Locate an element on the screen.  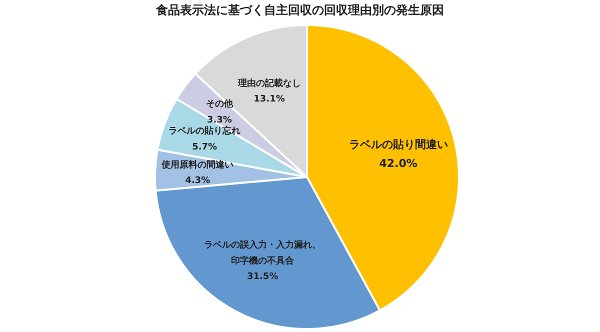
slice-label: 理由の記載なし is located at coordinates (268, 83).